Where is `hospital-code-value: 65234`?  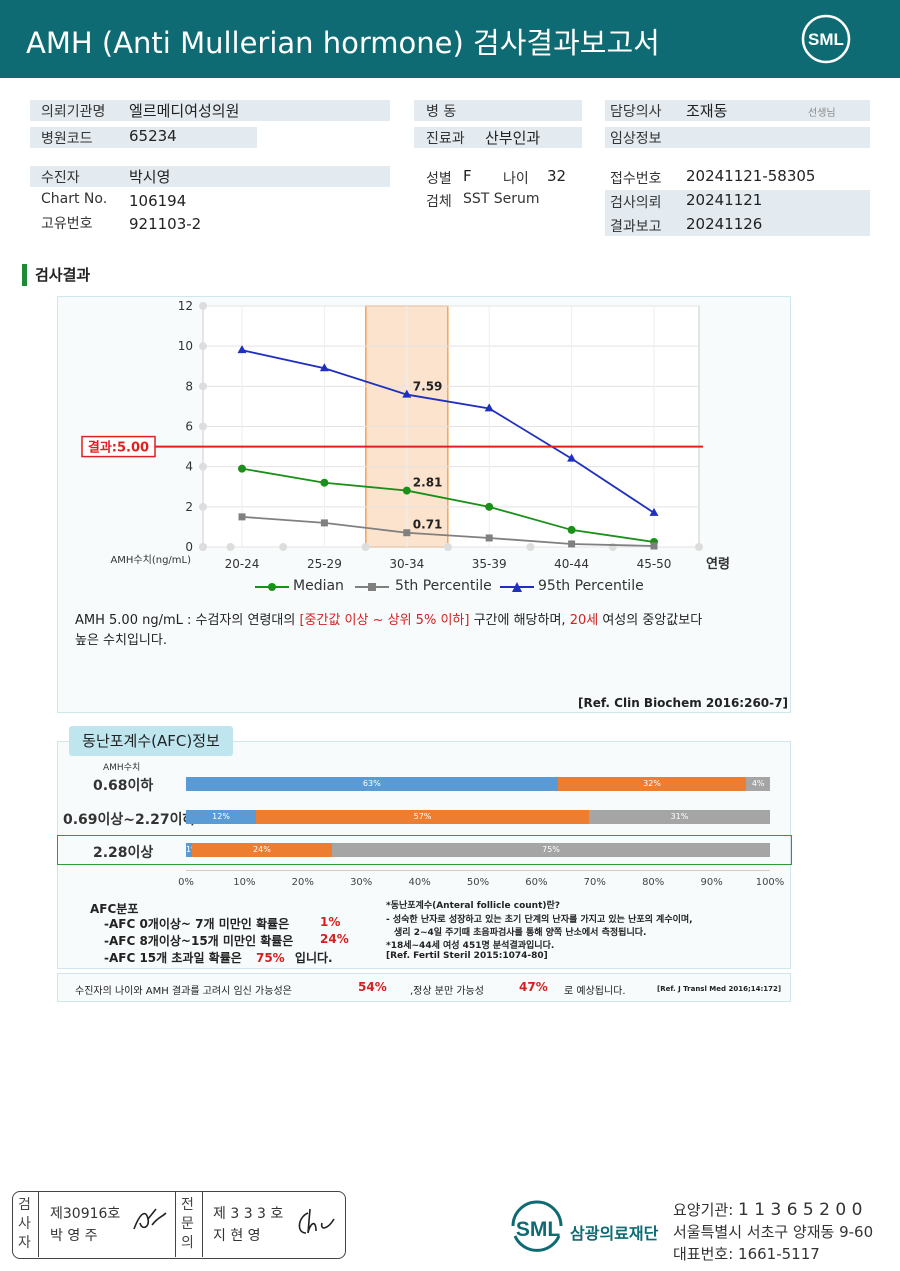
hospital-code-value: 65234 is located at coordinates (153, 136).